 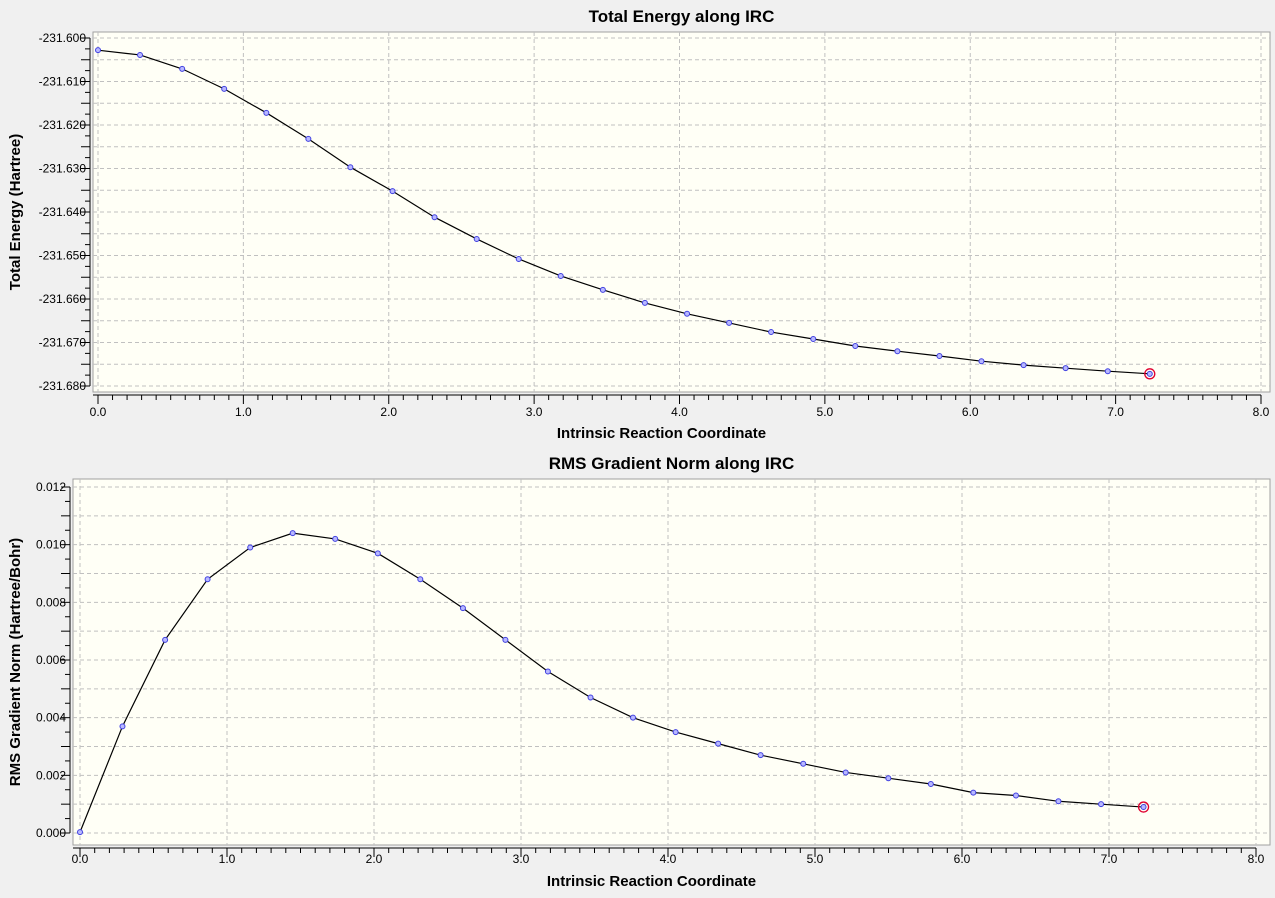 What do you see at coordinates (51, 545) in the screenshot?
I see `y-tick-label: 0.010` at bounding box center [51, 545].